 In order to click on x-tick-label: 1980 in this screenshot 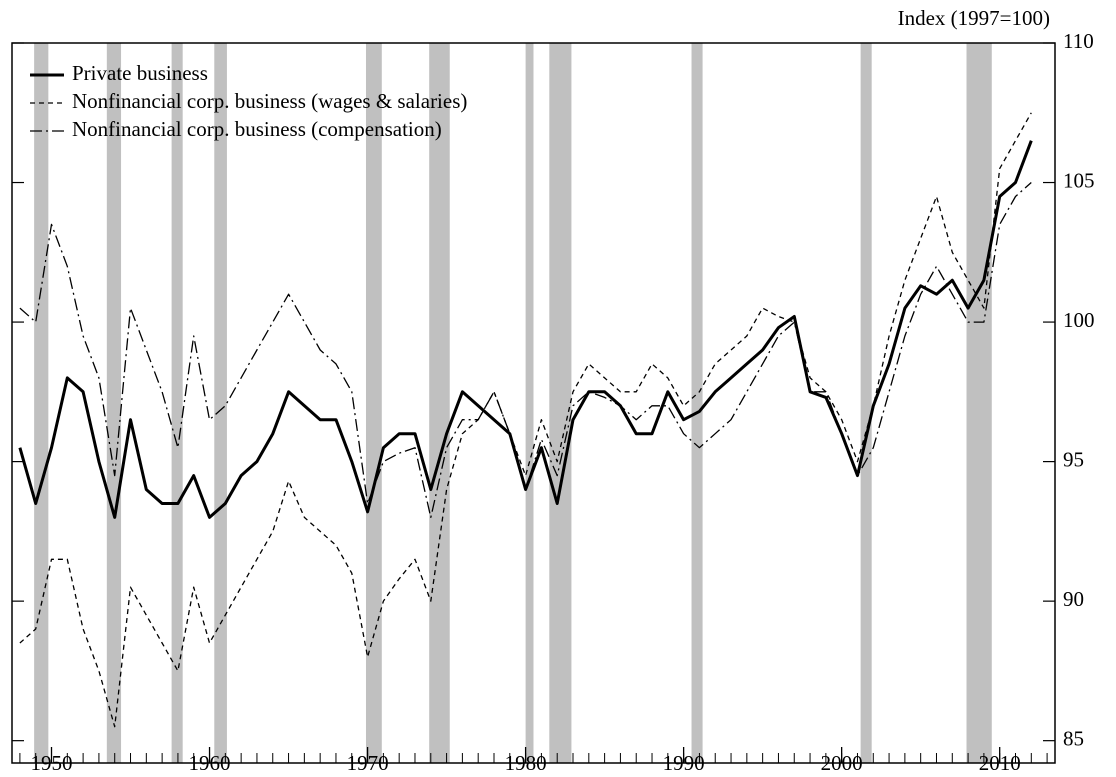, I will do `click(526, 763)`.